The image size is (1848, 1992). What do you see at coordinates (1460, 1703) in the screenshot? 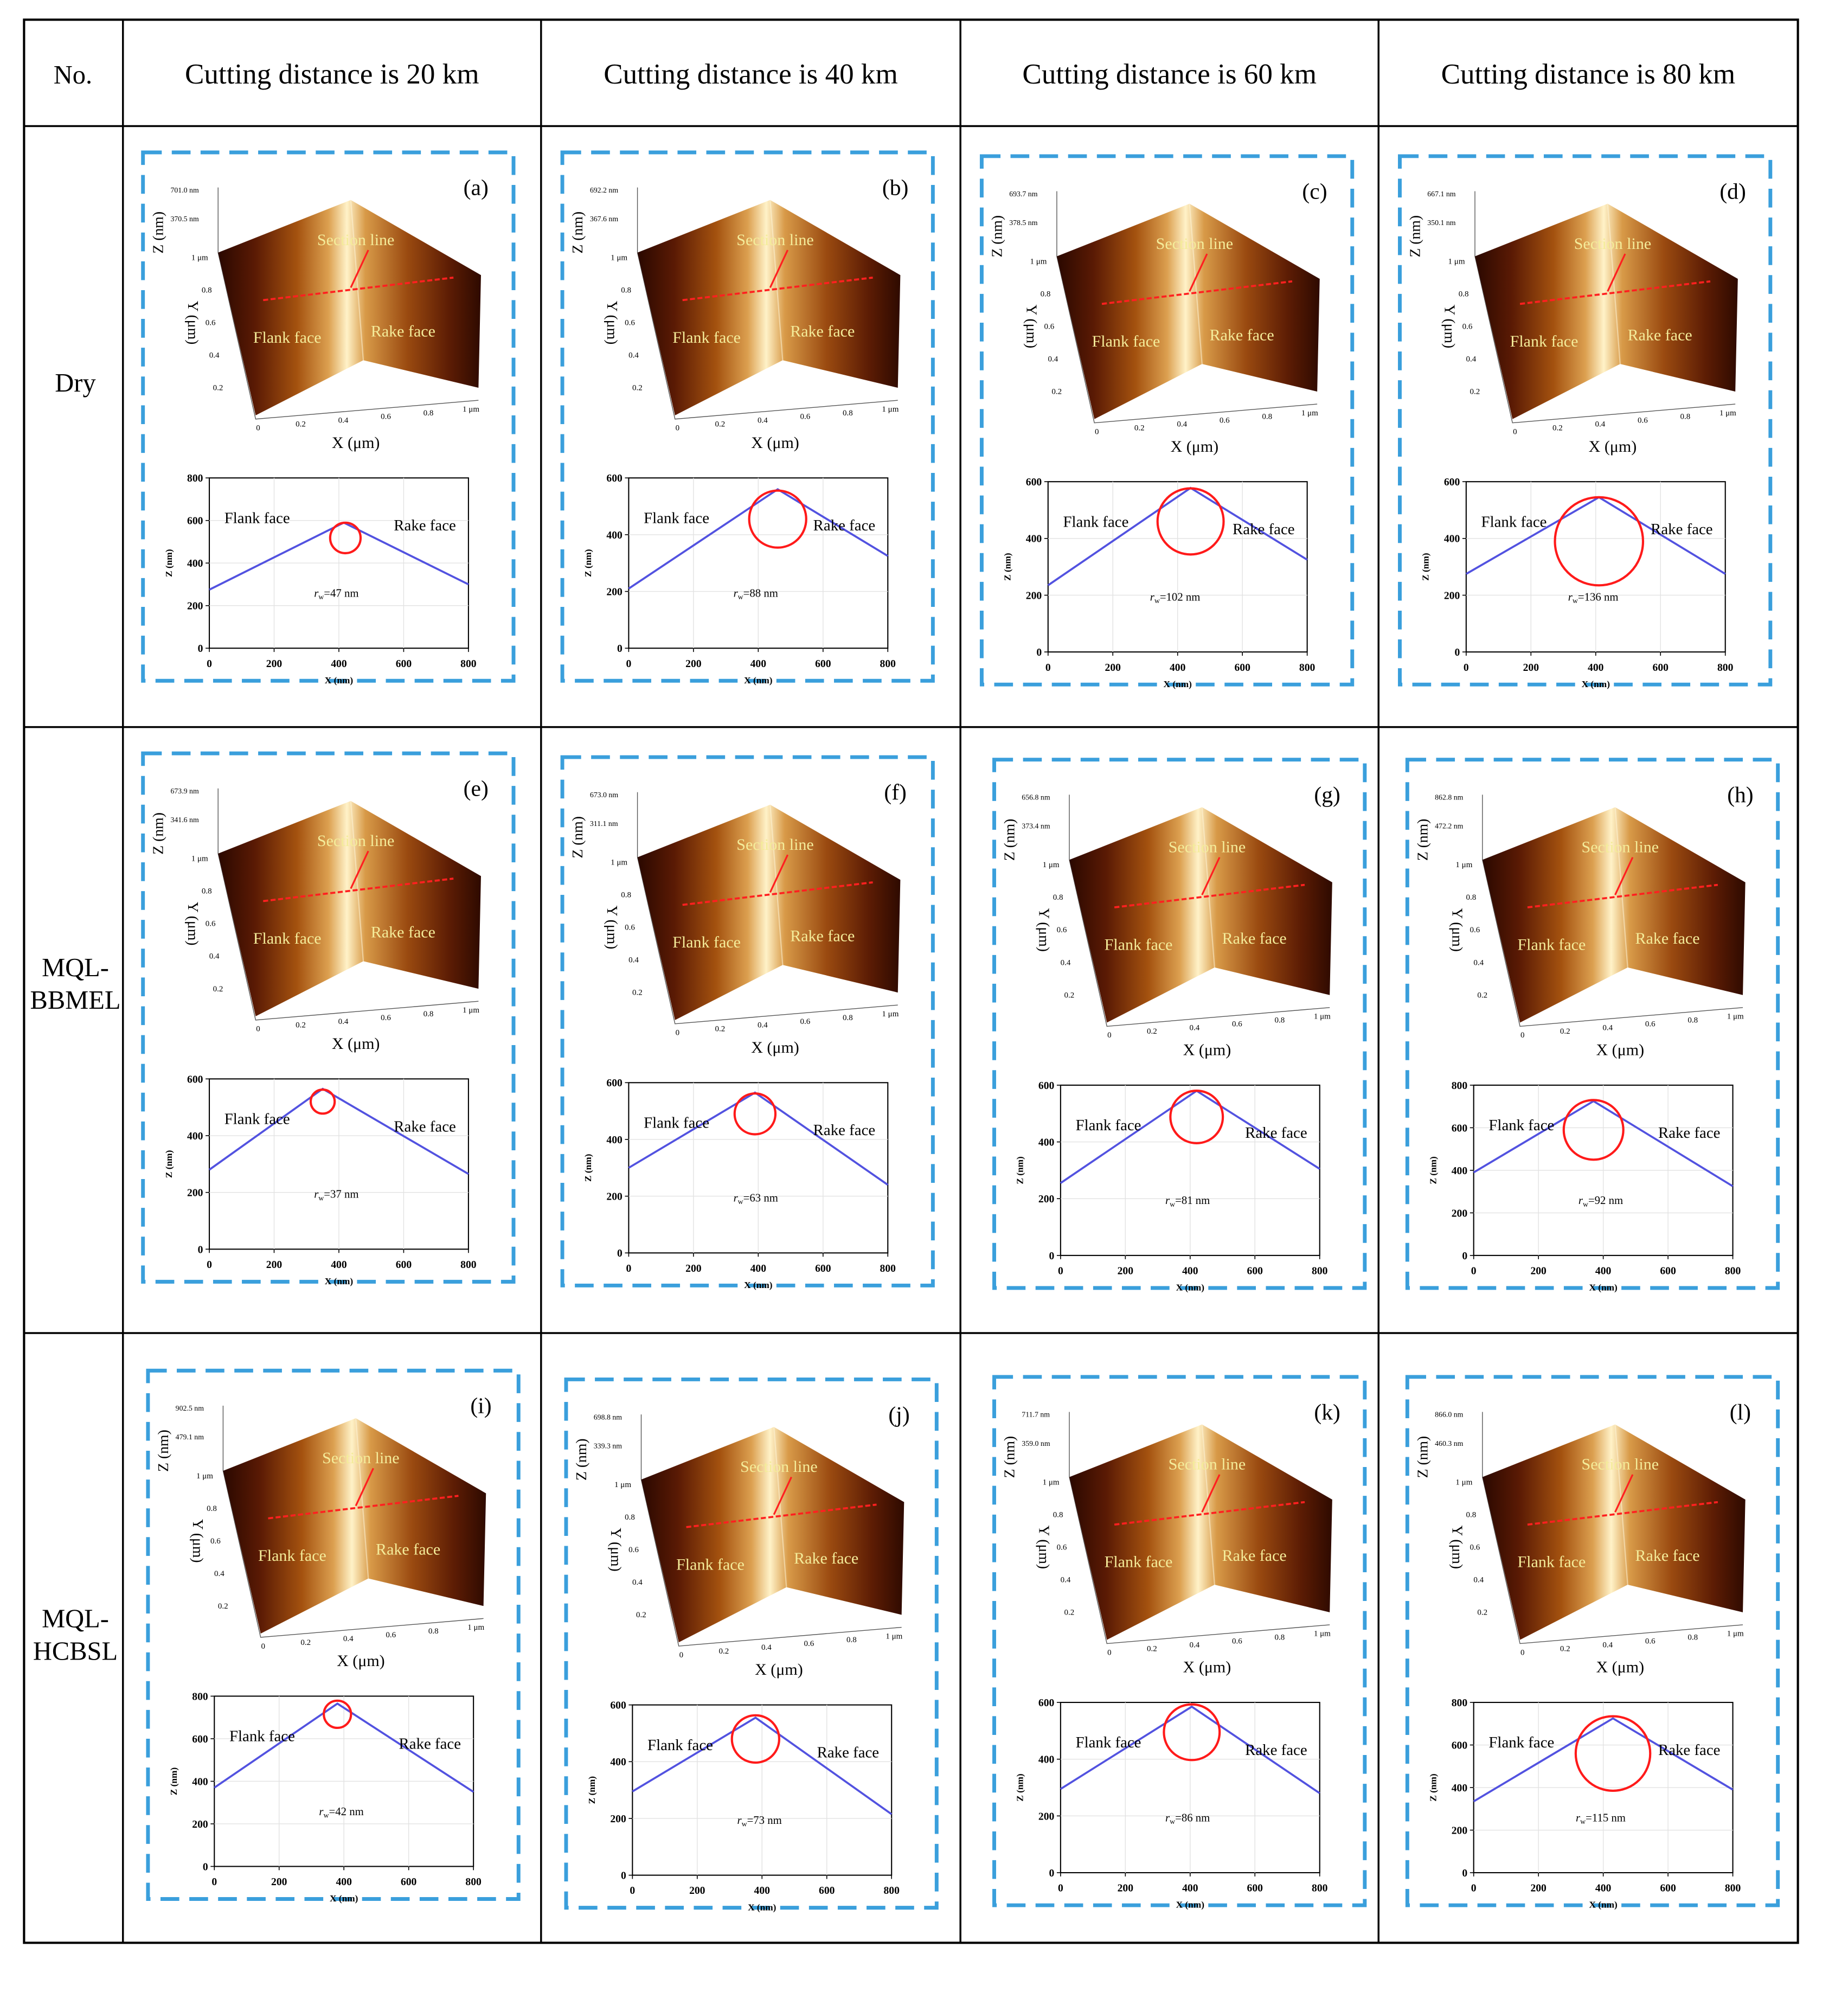
I see `y-tick-label: 800` at bounding box center [1460, 1703].